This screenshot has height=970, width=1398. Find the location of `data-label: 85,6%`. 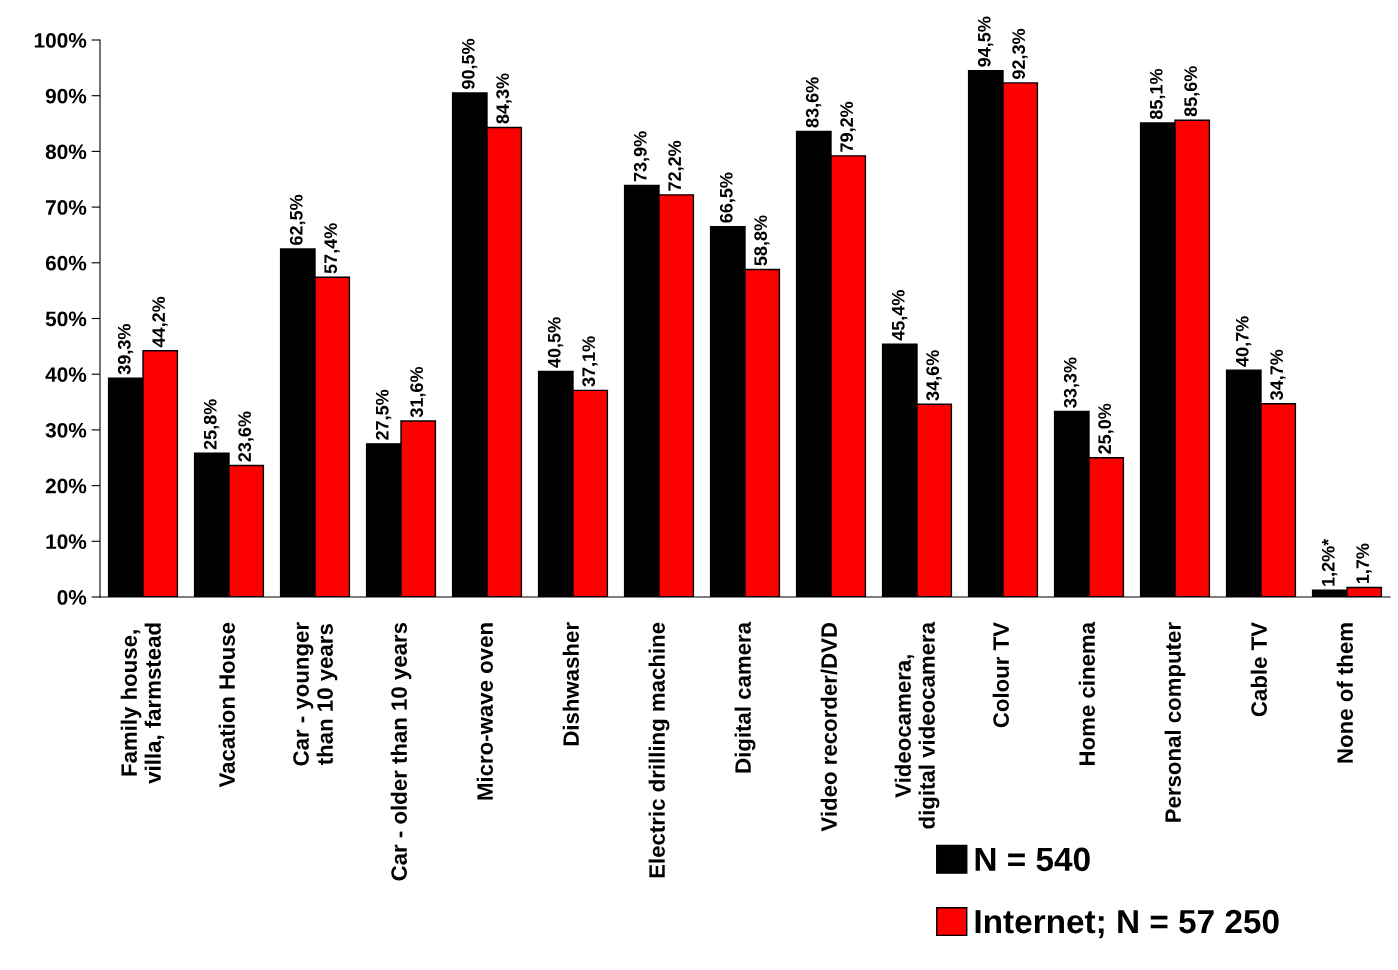

data-label: 85,6% is located at coordinates (1192, 91).